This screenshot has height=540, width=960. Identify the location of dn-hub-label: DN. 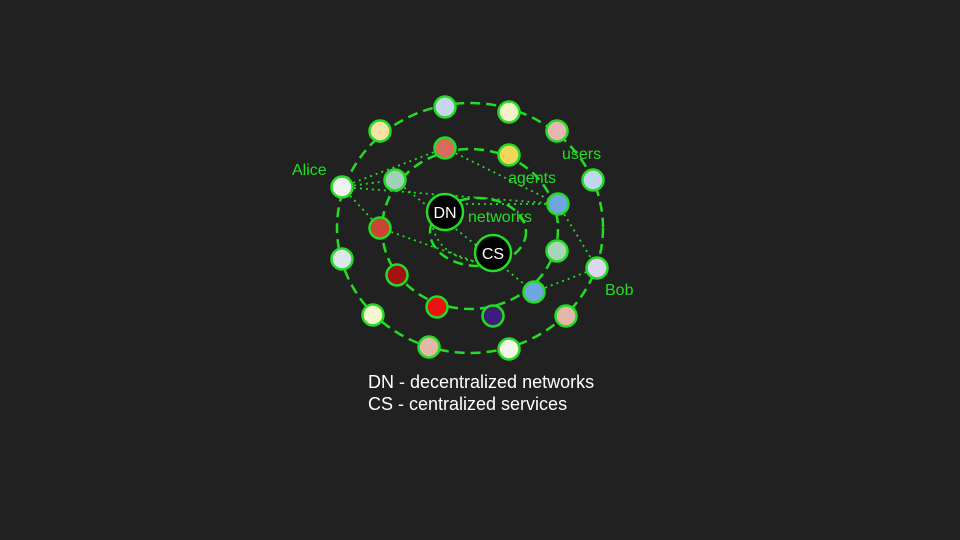
(444, 213).